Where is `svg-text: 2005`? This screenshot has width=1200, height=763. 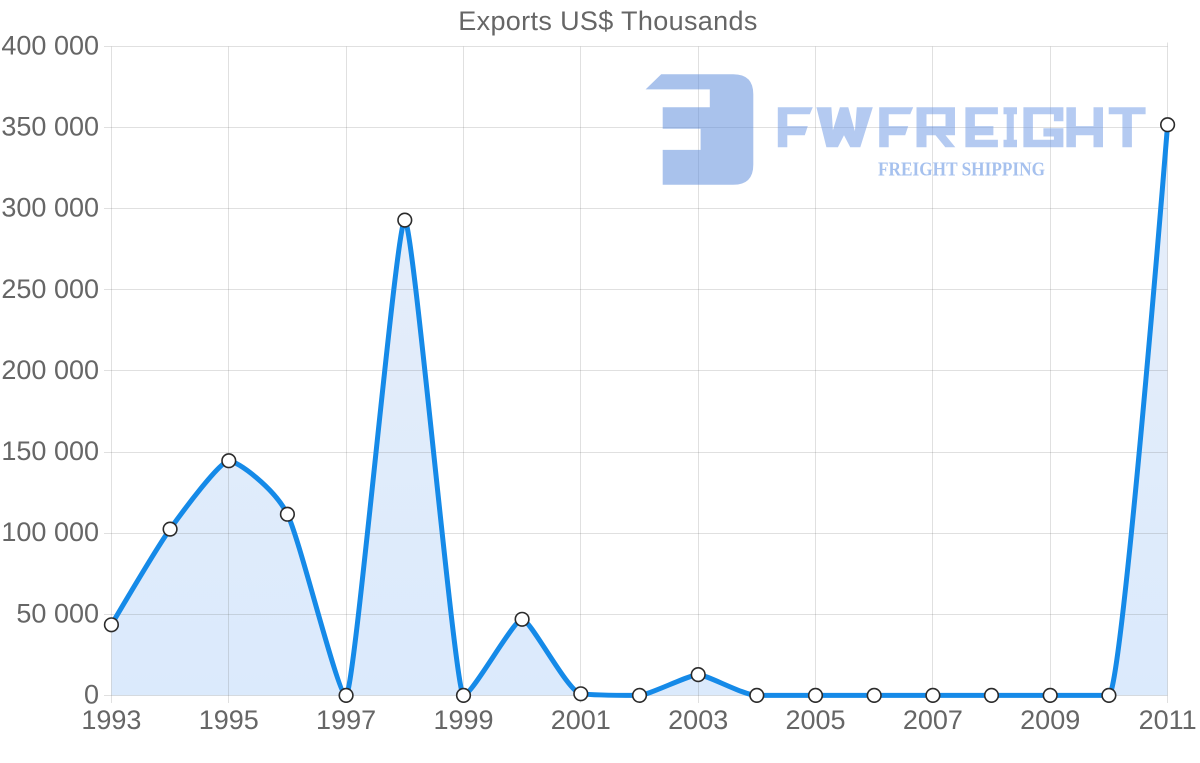
svg-text: 2005 is located at coordinates (815, 720).